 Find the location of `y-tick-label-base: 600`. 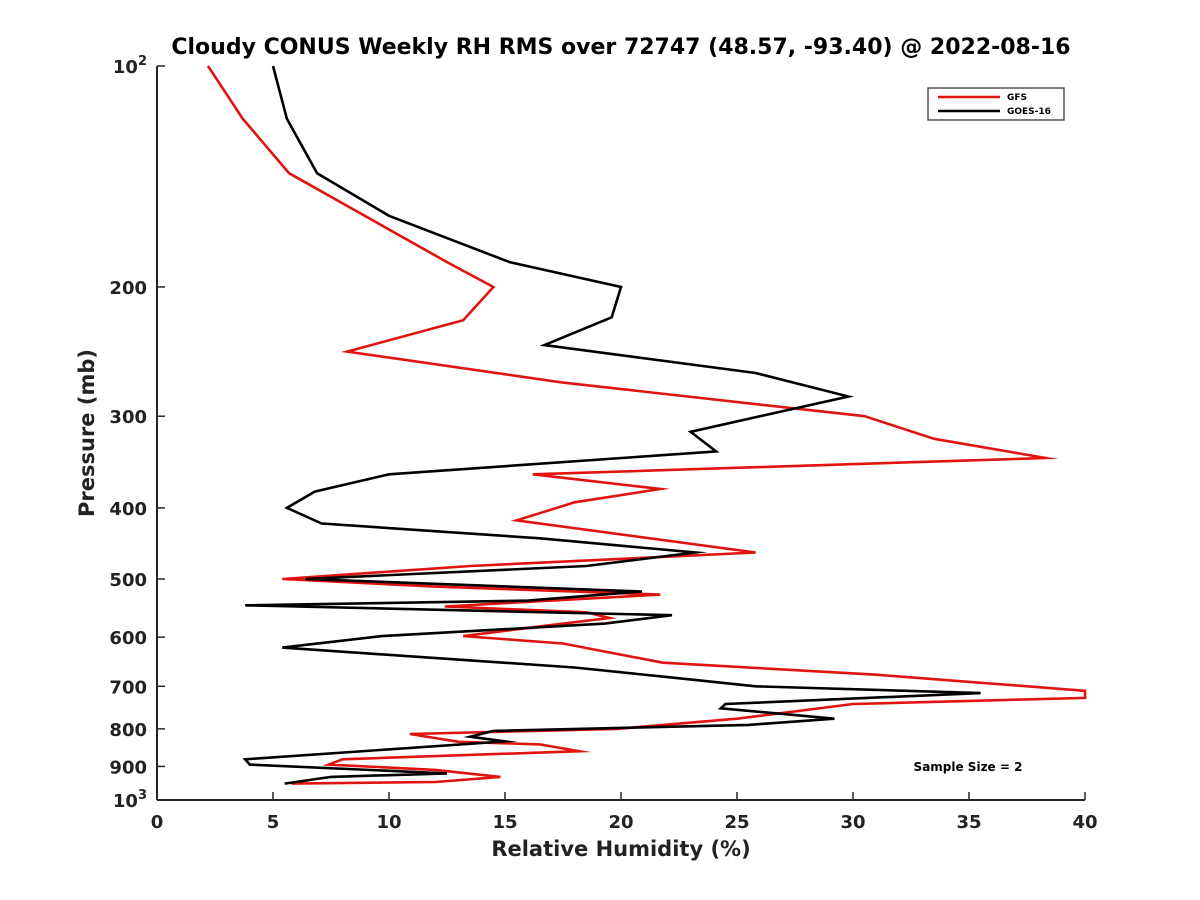

y-tick-label-base: 600 is located at coordinates (128, 638).